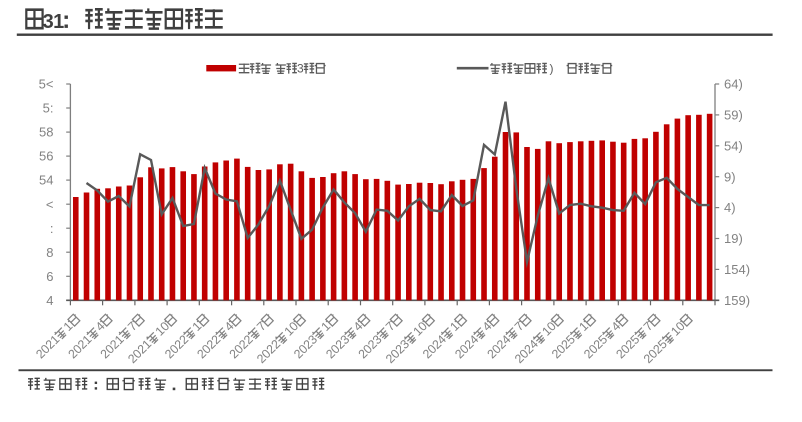 Image resolution: width=802 pixels, height=422 pixels. What do you see at coordinates (48, 108) in the screenshot?
I see `svg-text: 5:` at bounding box center [48, 108].